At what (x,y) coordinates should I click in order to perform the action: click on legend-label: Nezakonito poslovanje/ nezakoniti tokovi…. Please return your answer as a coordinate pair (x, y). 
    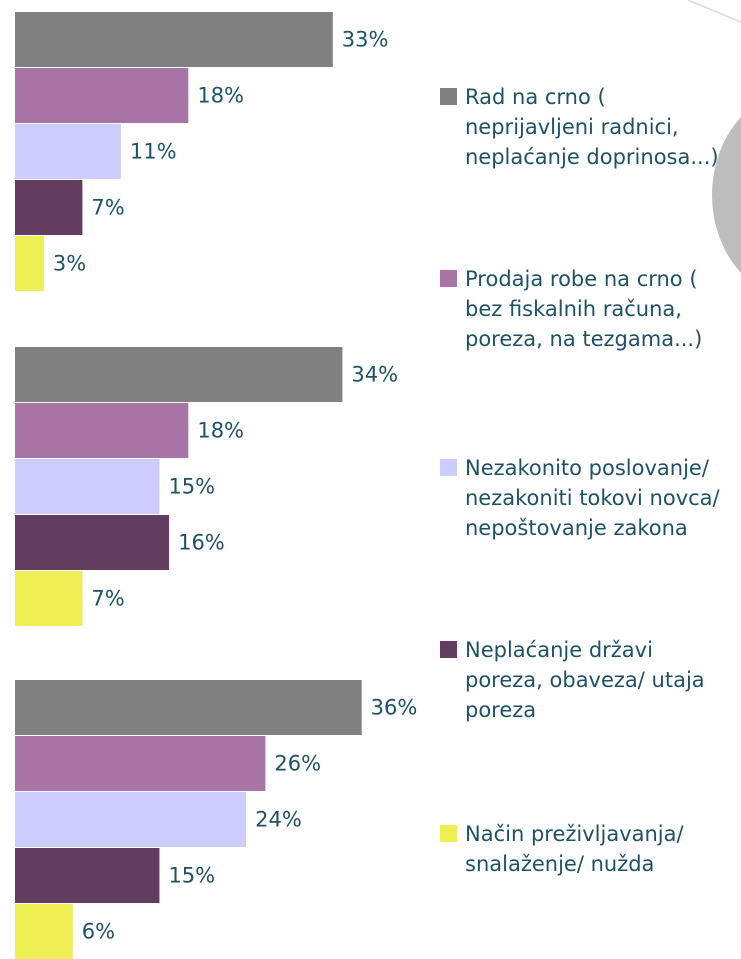
    Looking at the image, I should click on (592, 498).